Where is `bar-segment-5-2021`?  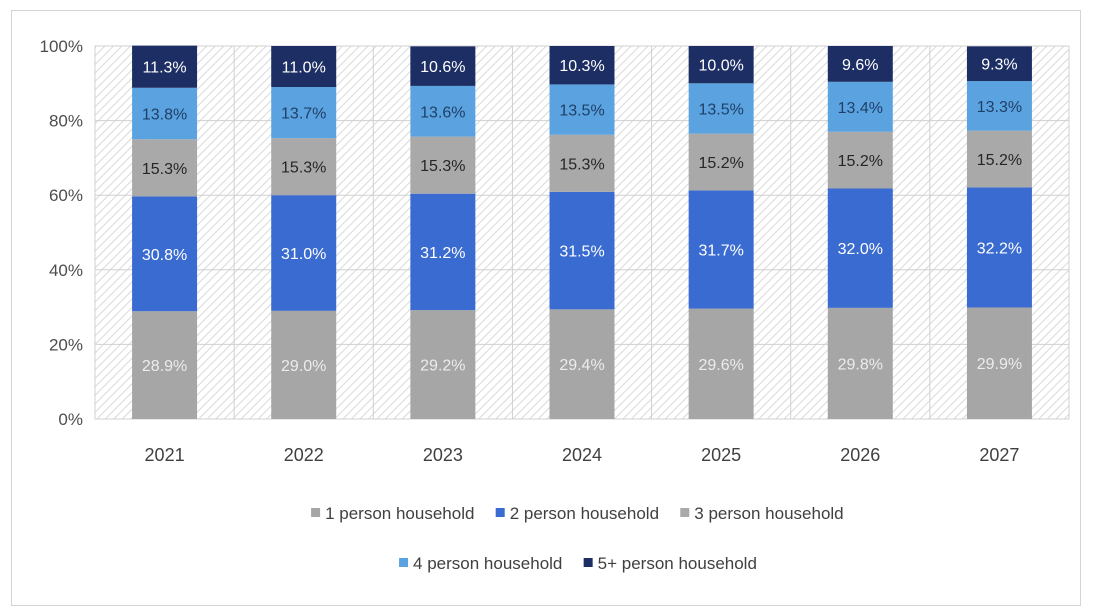
bar-segment-5-2021 is located at coordinates (165, 66).